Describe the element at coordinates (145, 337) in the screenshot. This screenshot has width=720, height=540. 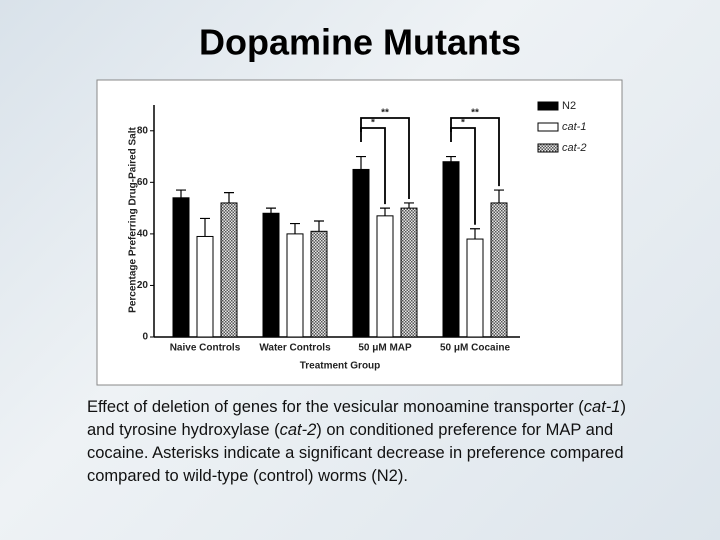
I see `y-tick-label: 0` at that location.